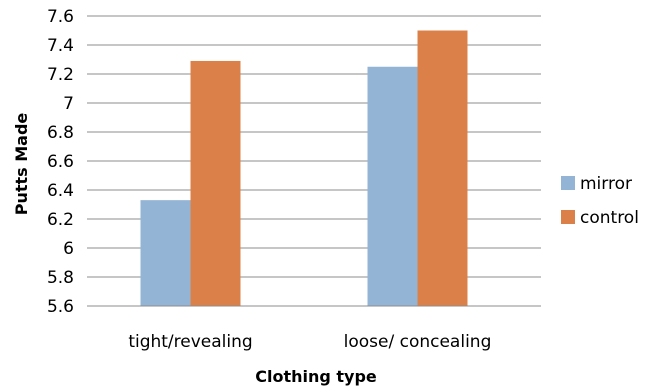  What do you see at coordinates (60, 191) in the screenshot?
I see `y-tick-label: 6.4` at bounding box center [60, 191].